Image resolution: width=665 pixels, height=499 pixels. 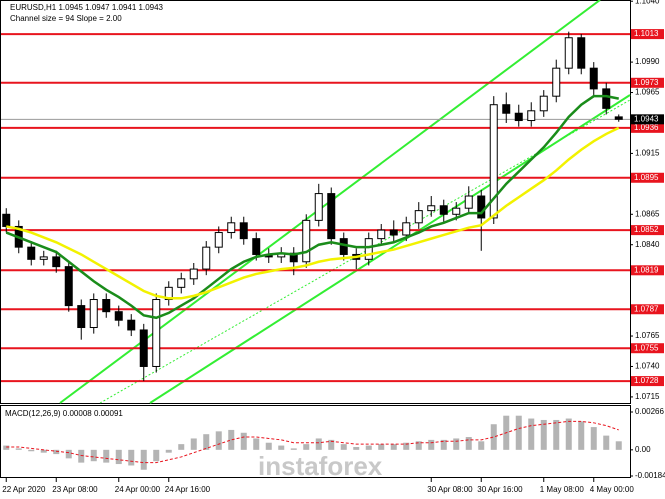 What do you see at coordinates (647, 366) in the screenshot?
I see `y-tick-label: 1.0740` at bounding box center [647, 366].